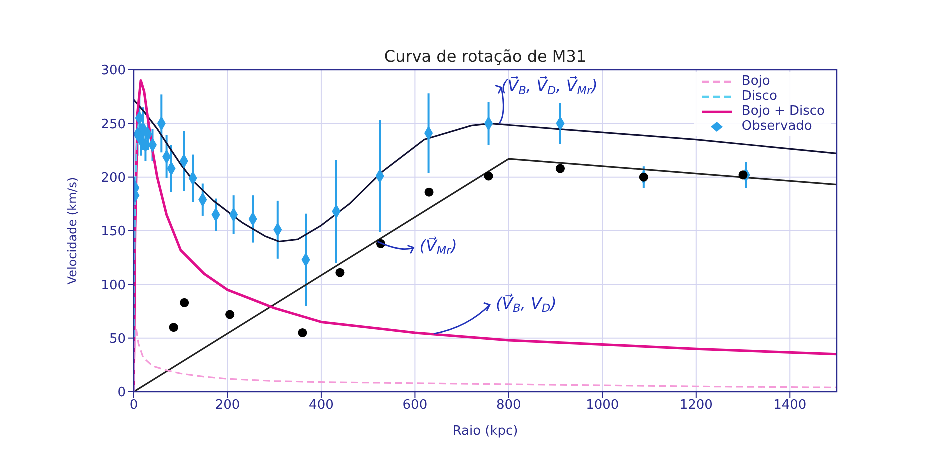 The height and width of the screenshot is (457, 930). I want to click on x-tick-label: 600, so click(415, 406).